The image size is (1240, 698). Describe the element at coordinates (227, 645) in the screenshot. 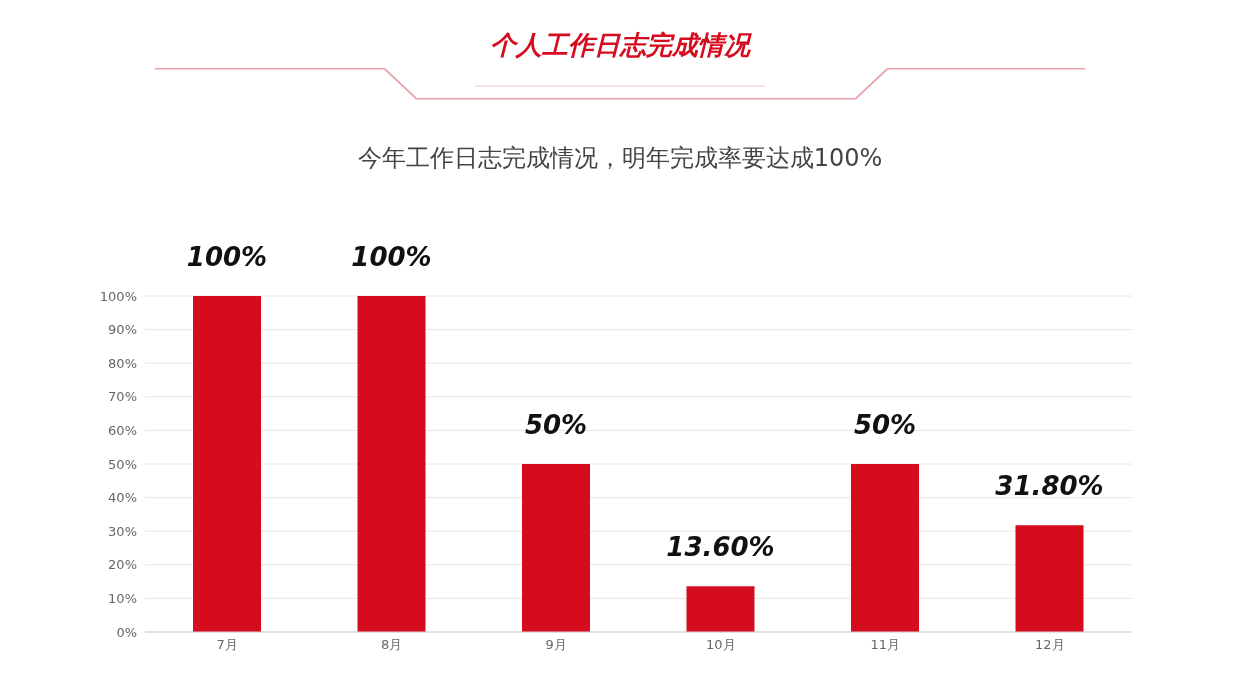

I see `x-tick-label: 7月` at that location.